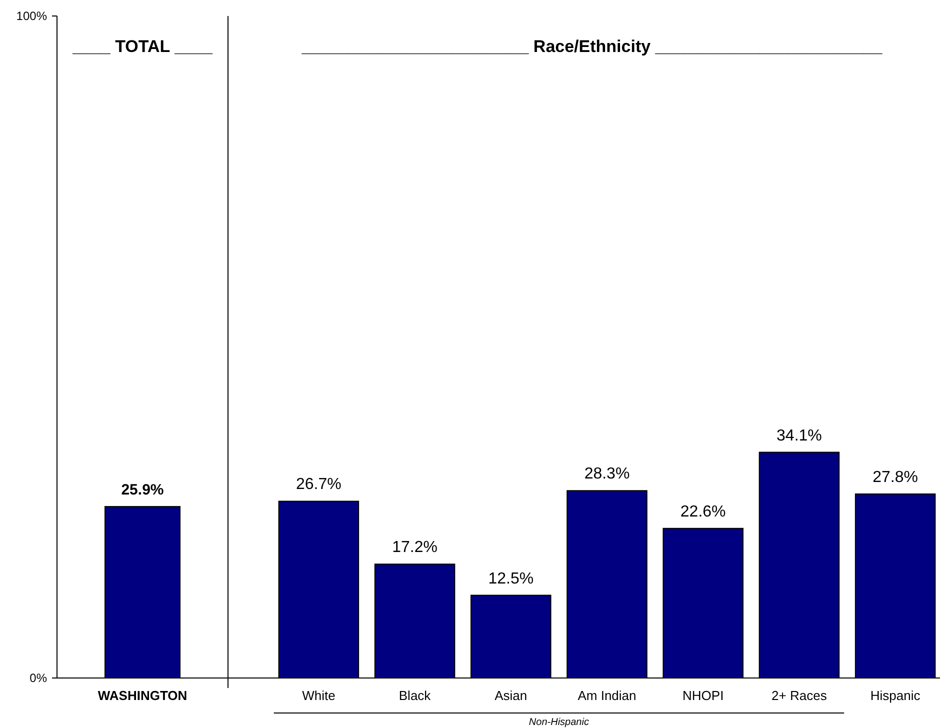 This screenshot has width=950, height=728. What do you see at coordinates (703, 695) in the screenshot?
I see `x-tick-label: NHOPI` at bounding box center [703, 695].